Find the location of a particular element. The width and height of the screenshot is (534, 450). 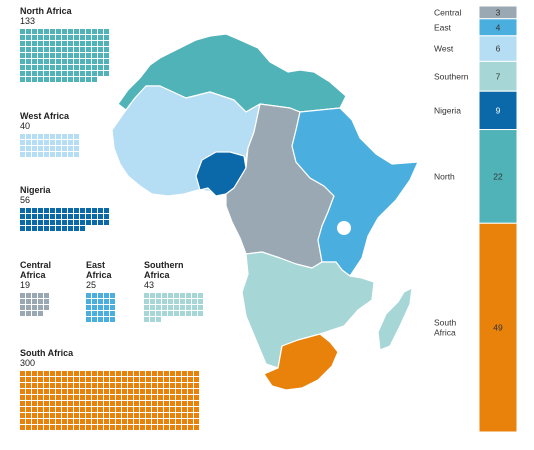

bar-value-label: 4 is located at coordinates (498, 27).